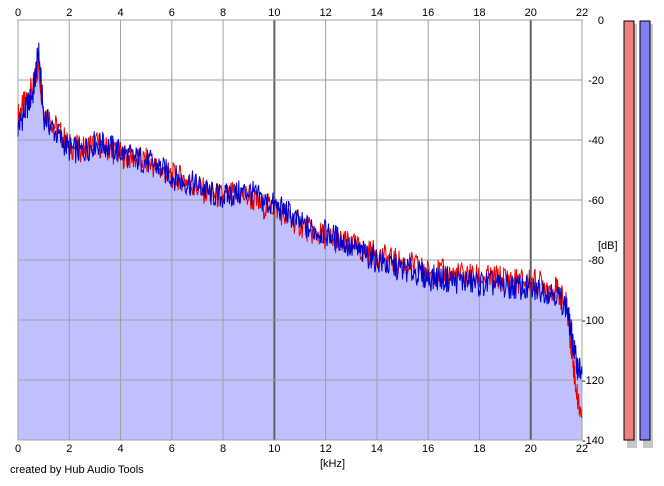  I want to click on x-tick-label-top: 4, so click(120, 13).